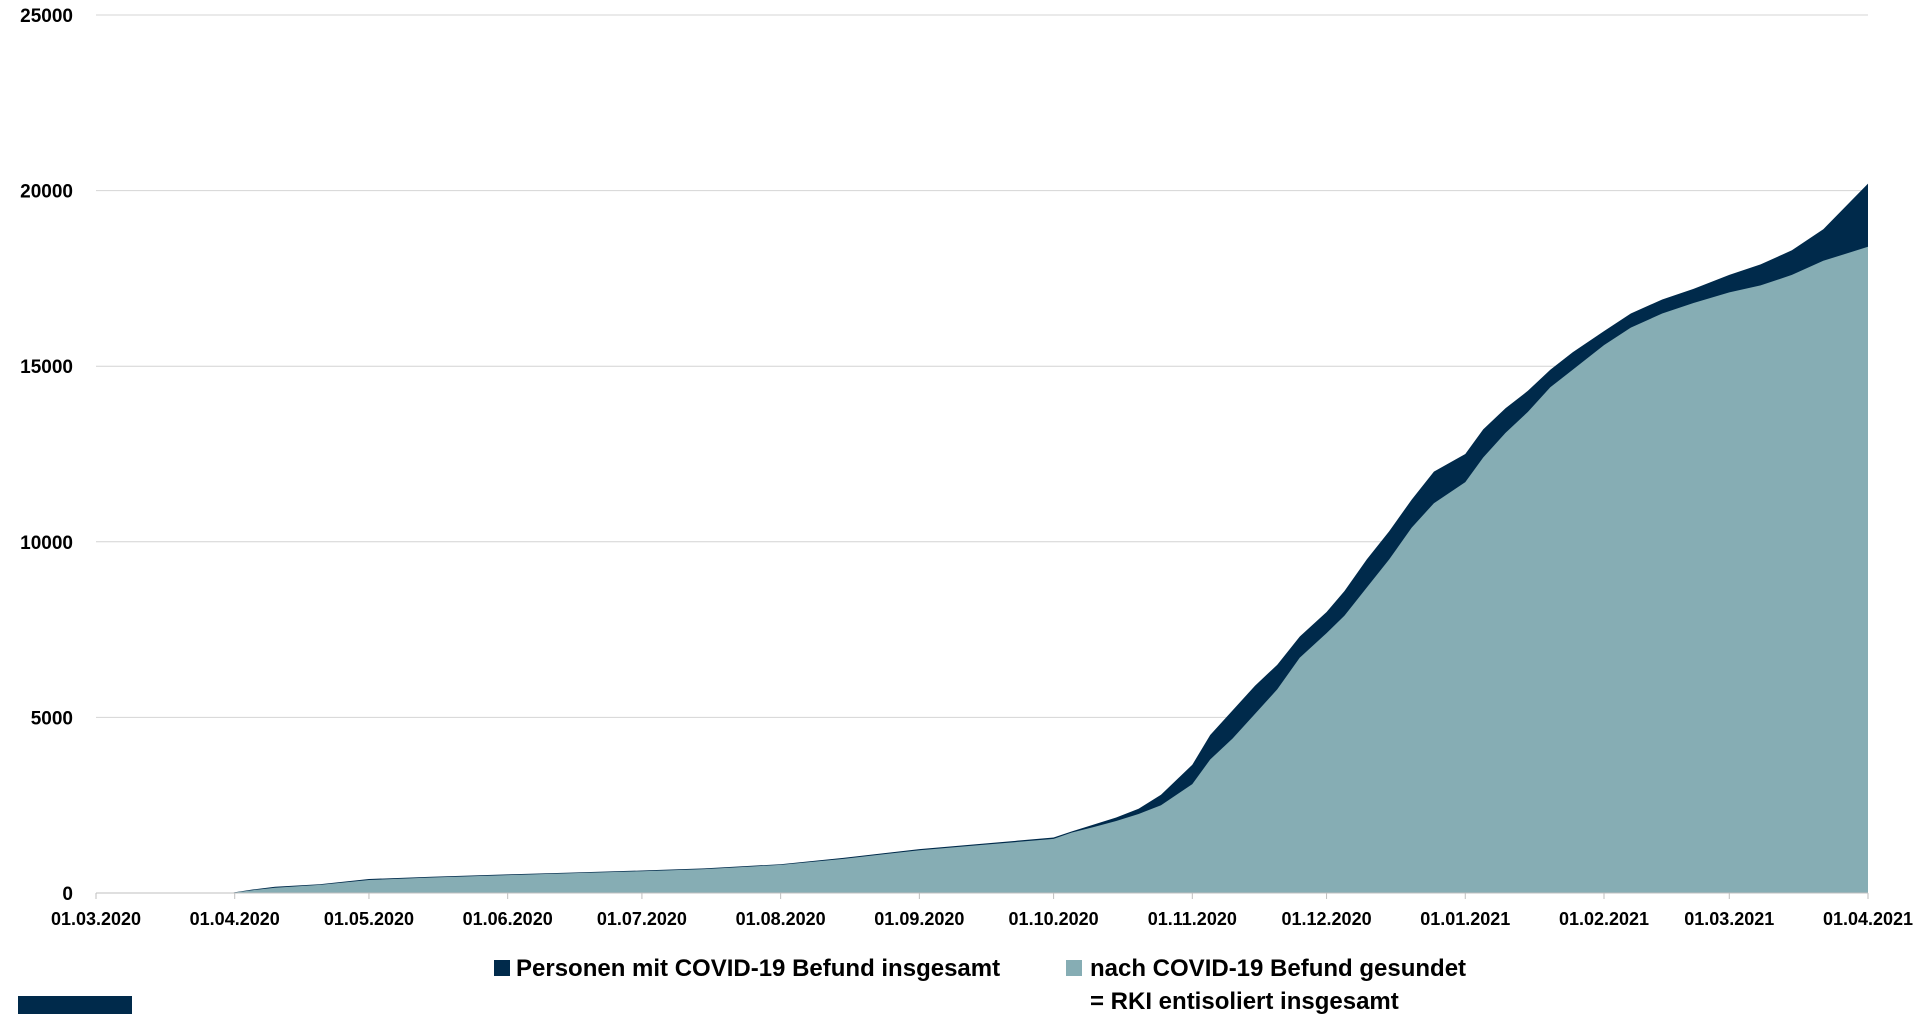  Describe the element at coordinates (1074, 968) in the screenshot. I see `legend-swatch-recovered` at that location.